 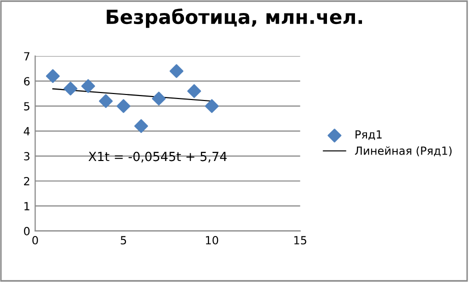 I want to click on annotation: X1t = -0,0545t + 5,74, so click(x=157, y=157).